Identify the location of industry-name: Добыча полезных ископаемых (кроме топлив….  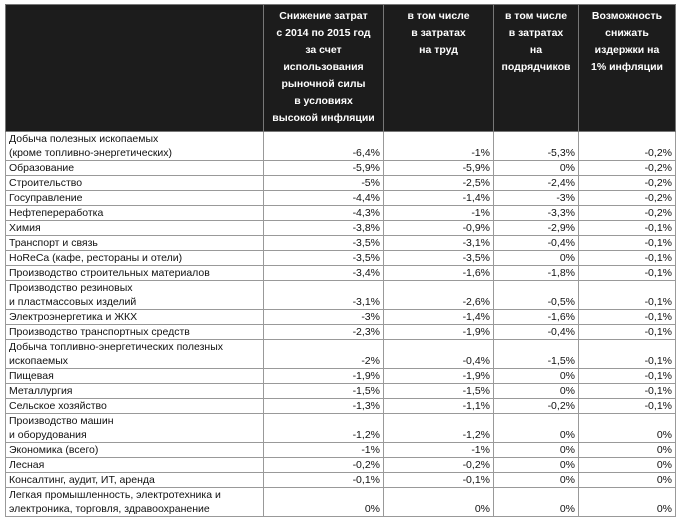
(134, 146).